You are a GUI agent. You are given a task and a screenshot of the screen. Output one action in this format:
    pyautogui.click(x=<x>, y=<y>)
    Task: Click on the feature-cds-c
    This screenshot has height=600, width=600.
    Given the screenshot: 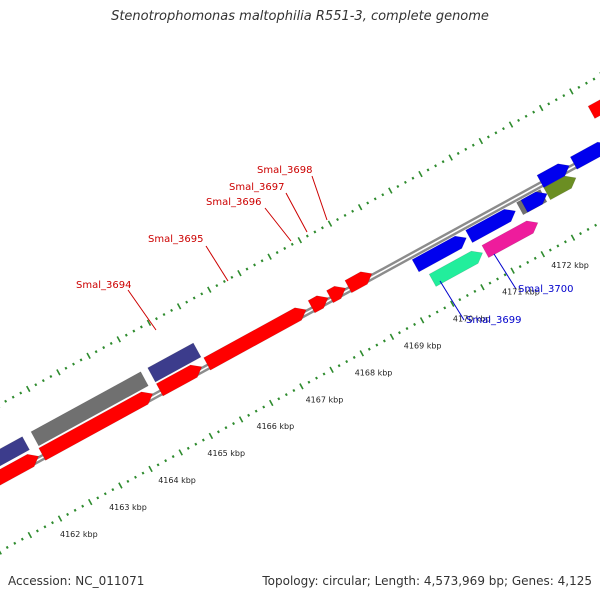 What is the action you would take?
    pyautogui.click(x=179, y=380)
    